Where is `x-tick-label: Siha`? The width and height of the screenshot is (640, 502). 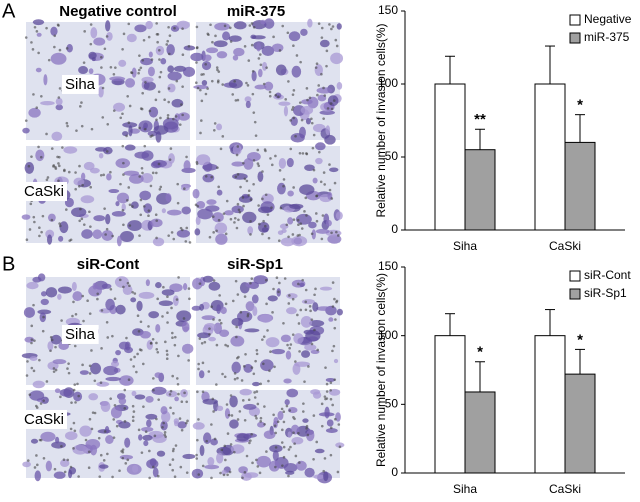
x-tick-label: Siha is located at coordinates (465, 246).